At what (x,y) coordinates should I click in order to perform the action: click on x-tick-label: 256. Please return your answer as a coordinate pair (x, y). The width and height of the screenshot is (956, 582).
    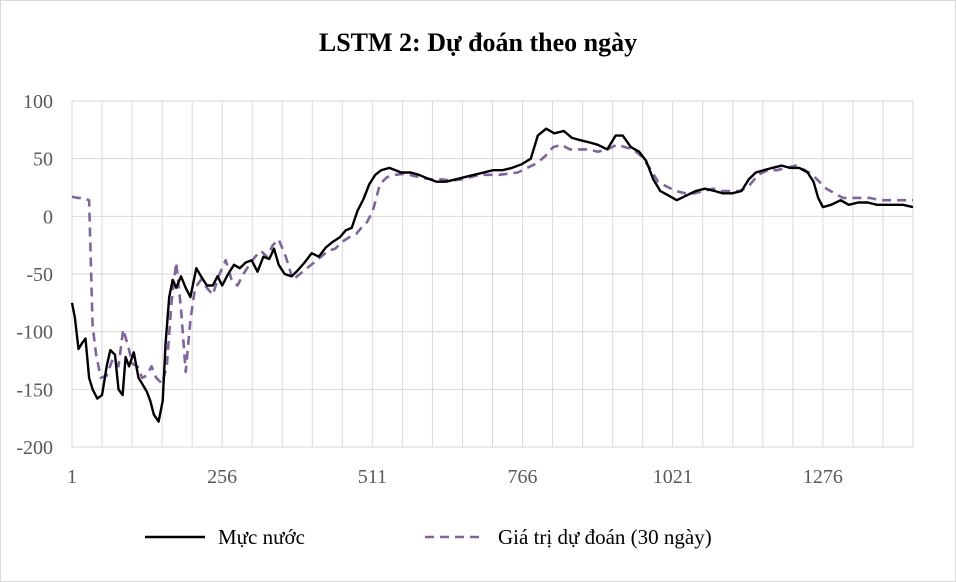
    Looking at the image, I should click on (222, 477).